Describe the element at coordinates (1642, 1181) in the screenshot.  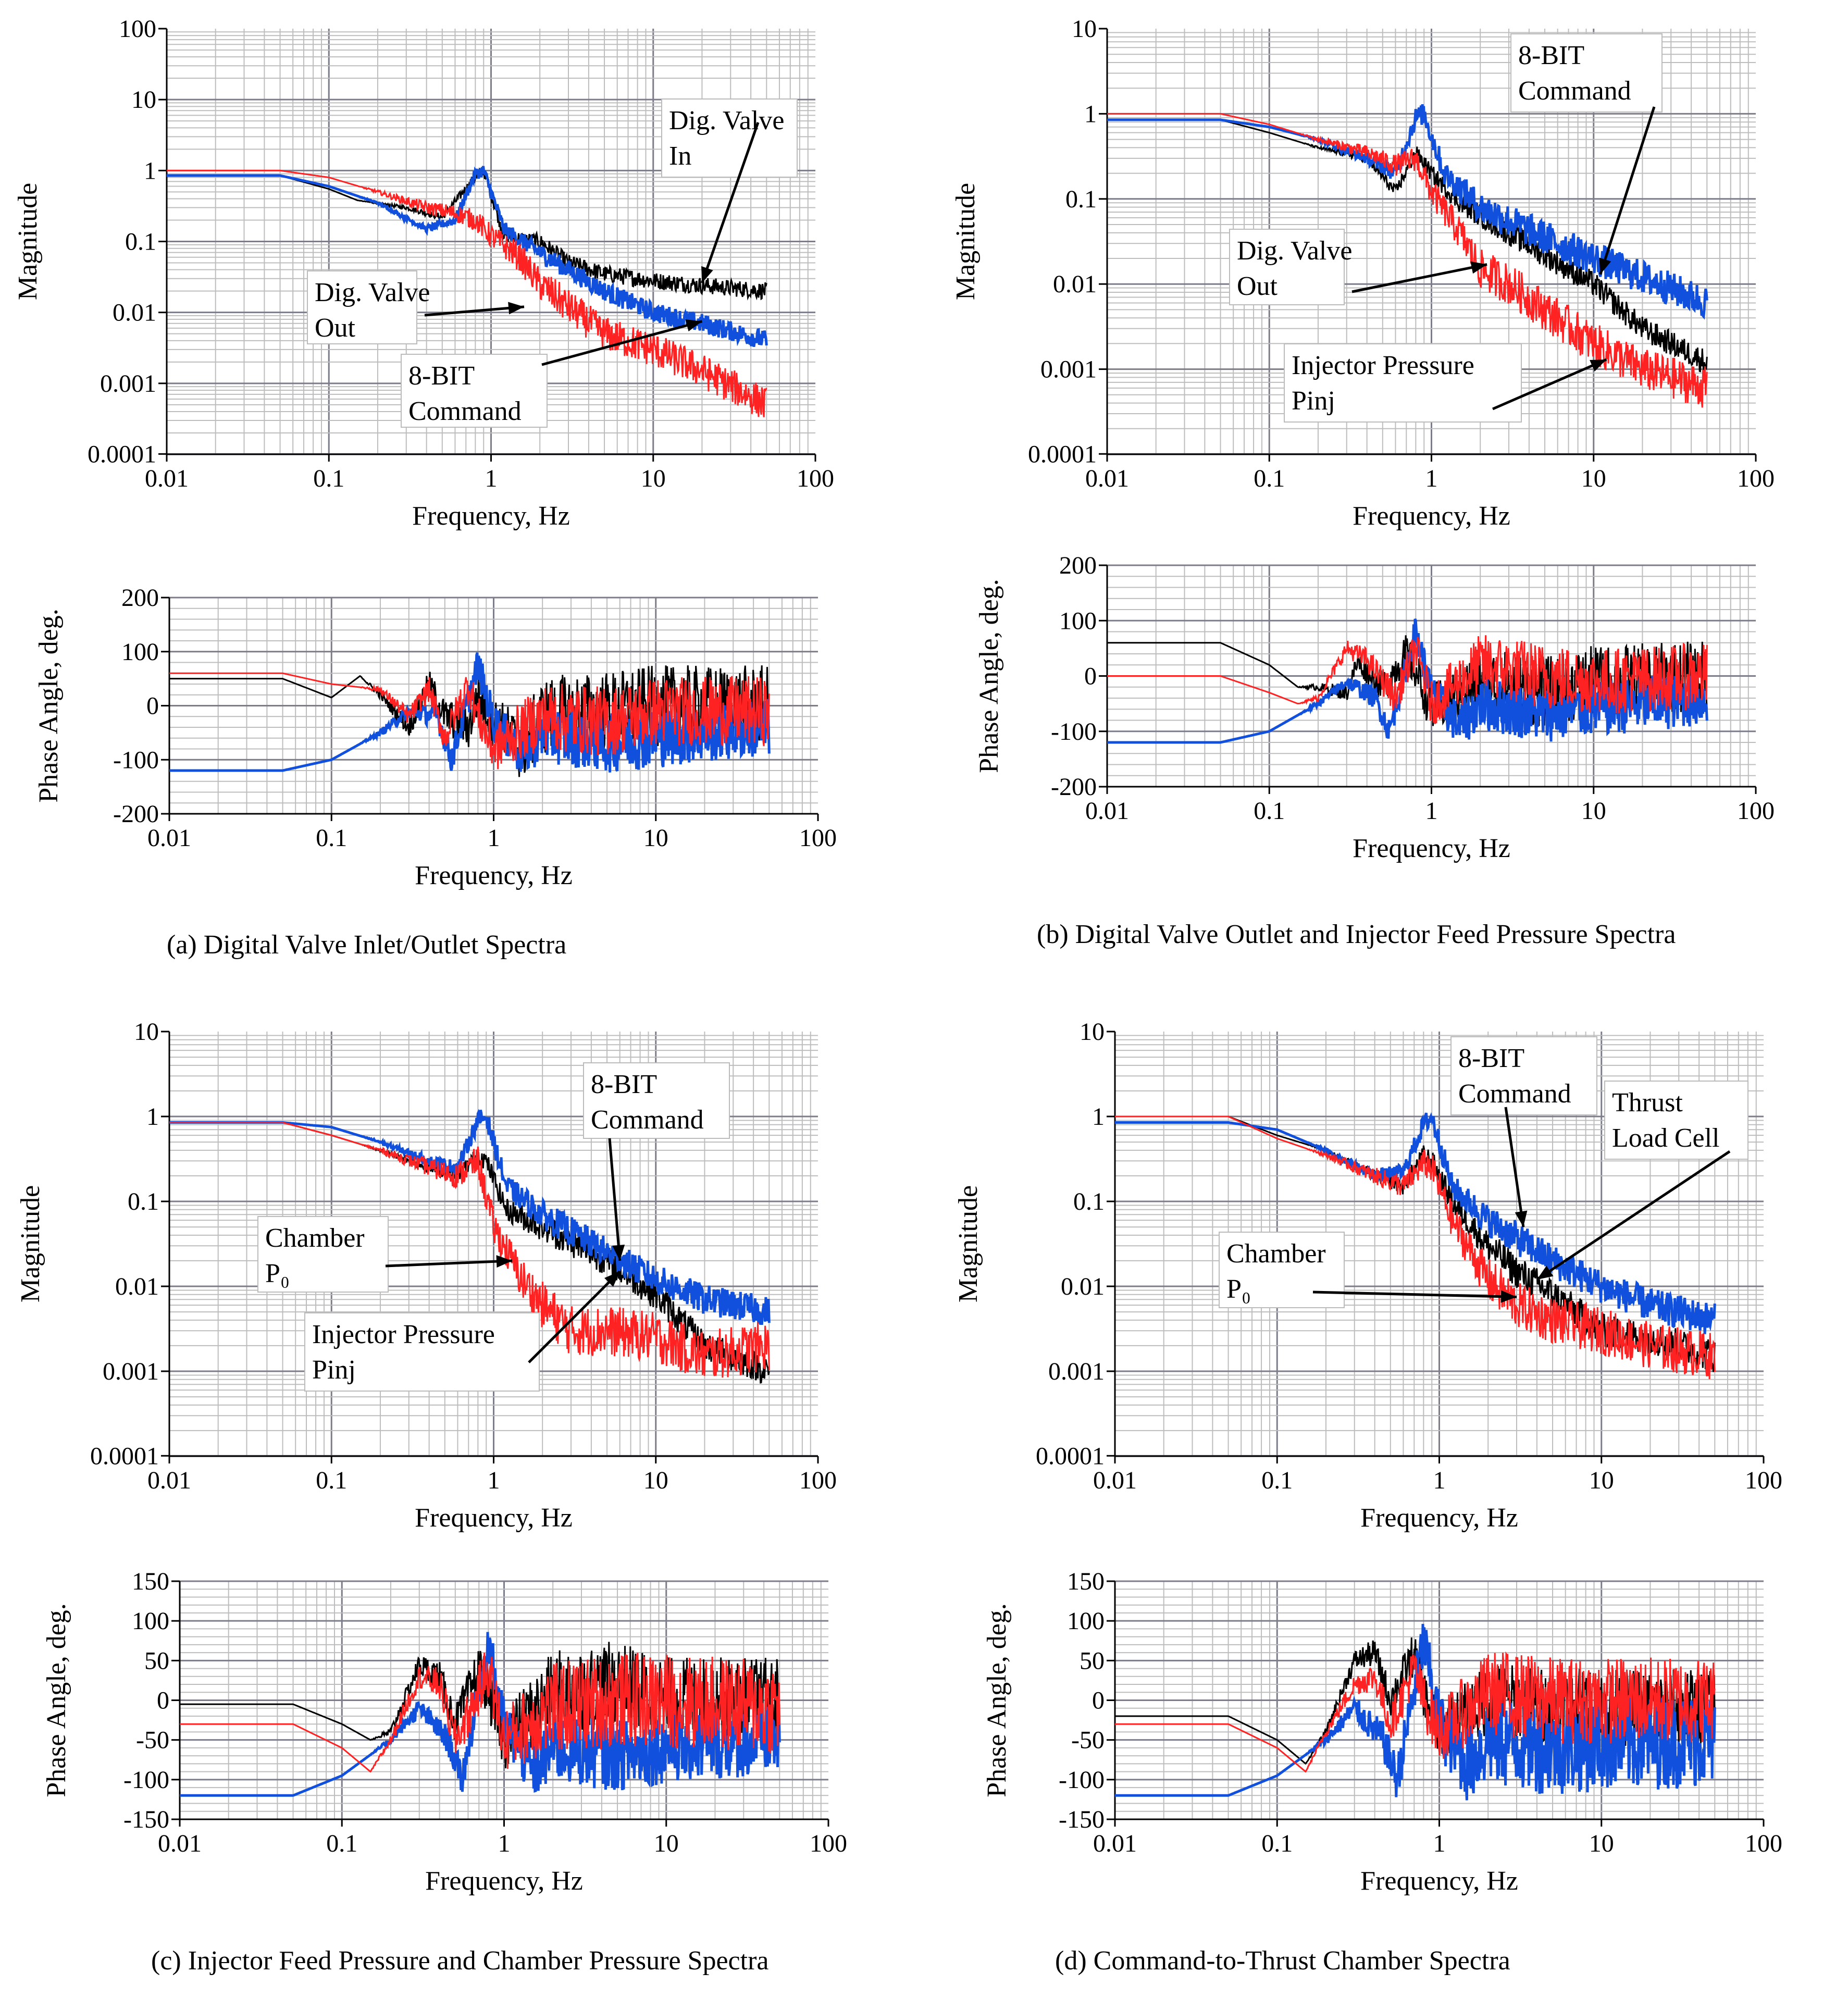
I see `annotation-callout: Thrust Load Cell` at that location.